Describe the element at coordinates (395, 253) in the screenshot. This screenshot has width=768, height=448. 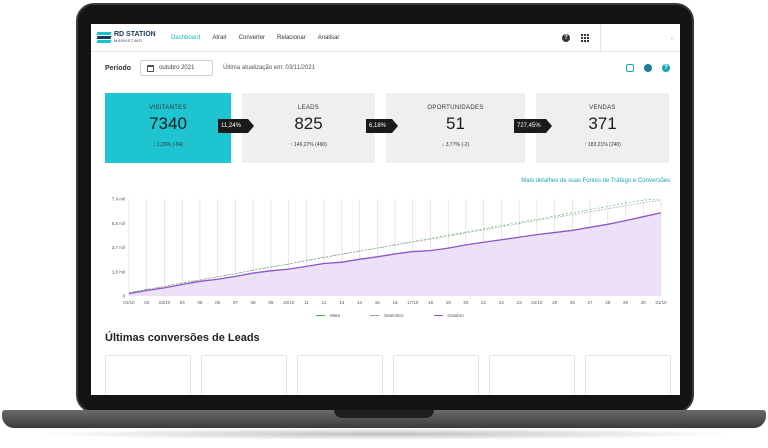
I see `series-line-outubro` at that location.